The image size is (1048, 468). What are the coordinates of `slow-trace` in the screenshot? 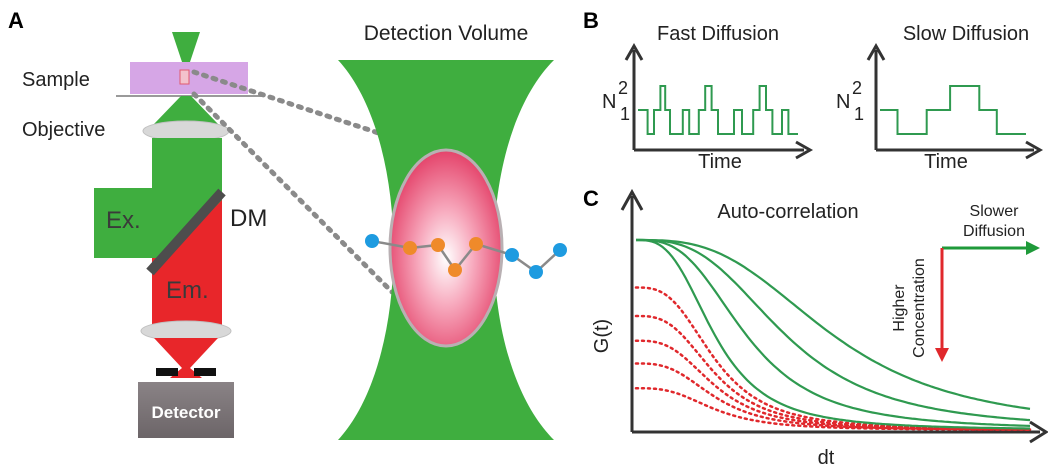 It's located at (953, 110).